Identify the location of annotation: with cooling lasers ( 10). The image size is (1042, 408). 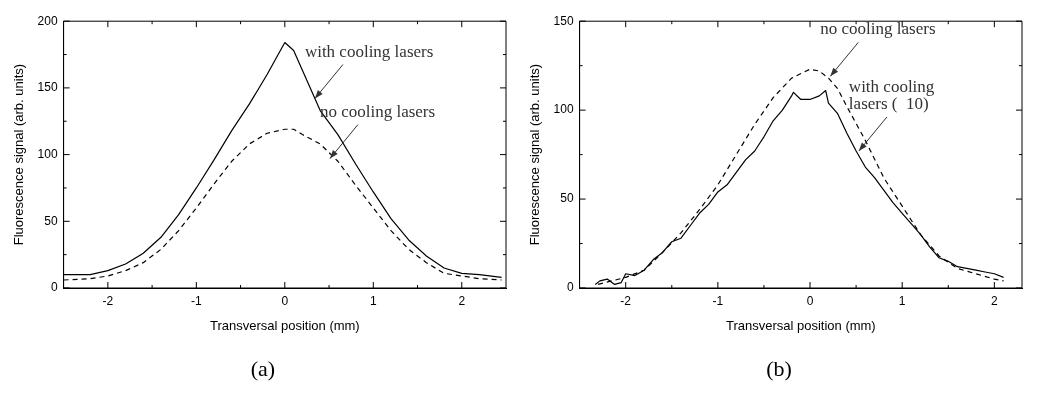
(891, 95).